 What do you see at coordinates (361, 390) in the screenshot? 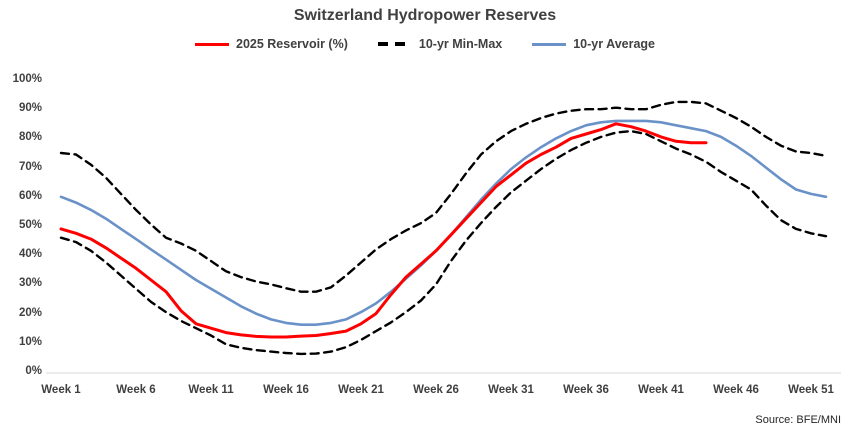
I see `x-tick-label: Week 21` at bounding box center [361, 390].